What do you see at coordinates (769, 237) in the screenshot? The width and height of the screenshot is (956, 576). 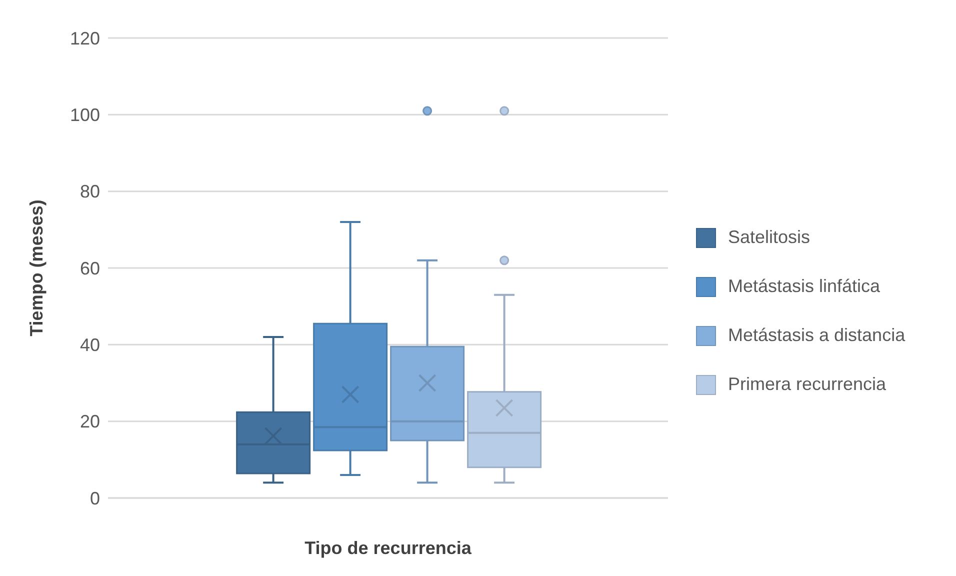 I see `legend-label: Satelitosis` at bounding box center [769, 237].